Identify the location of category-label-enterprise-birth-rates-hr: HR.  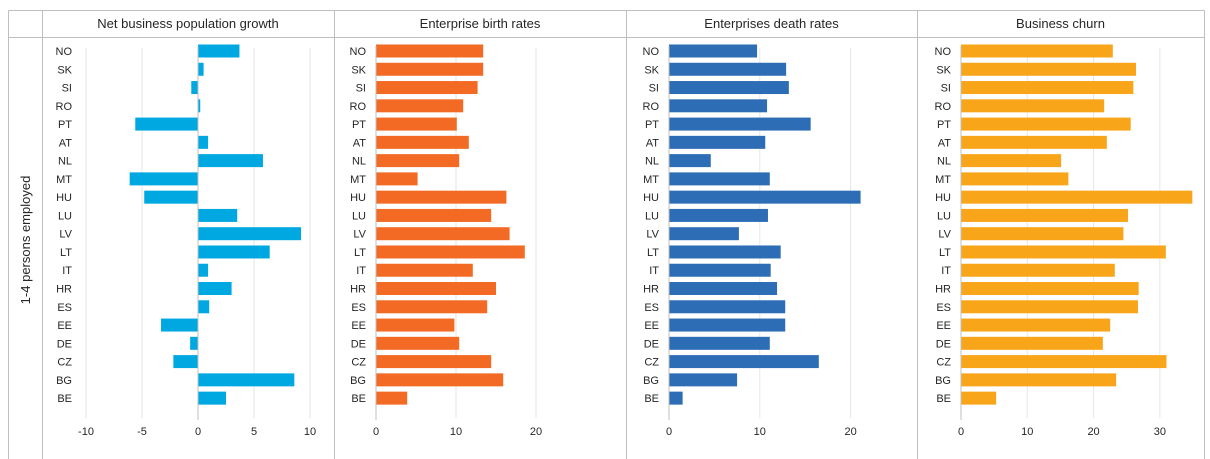
(358, 290).